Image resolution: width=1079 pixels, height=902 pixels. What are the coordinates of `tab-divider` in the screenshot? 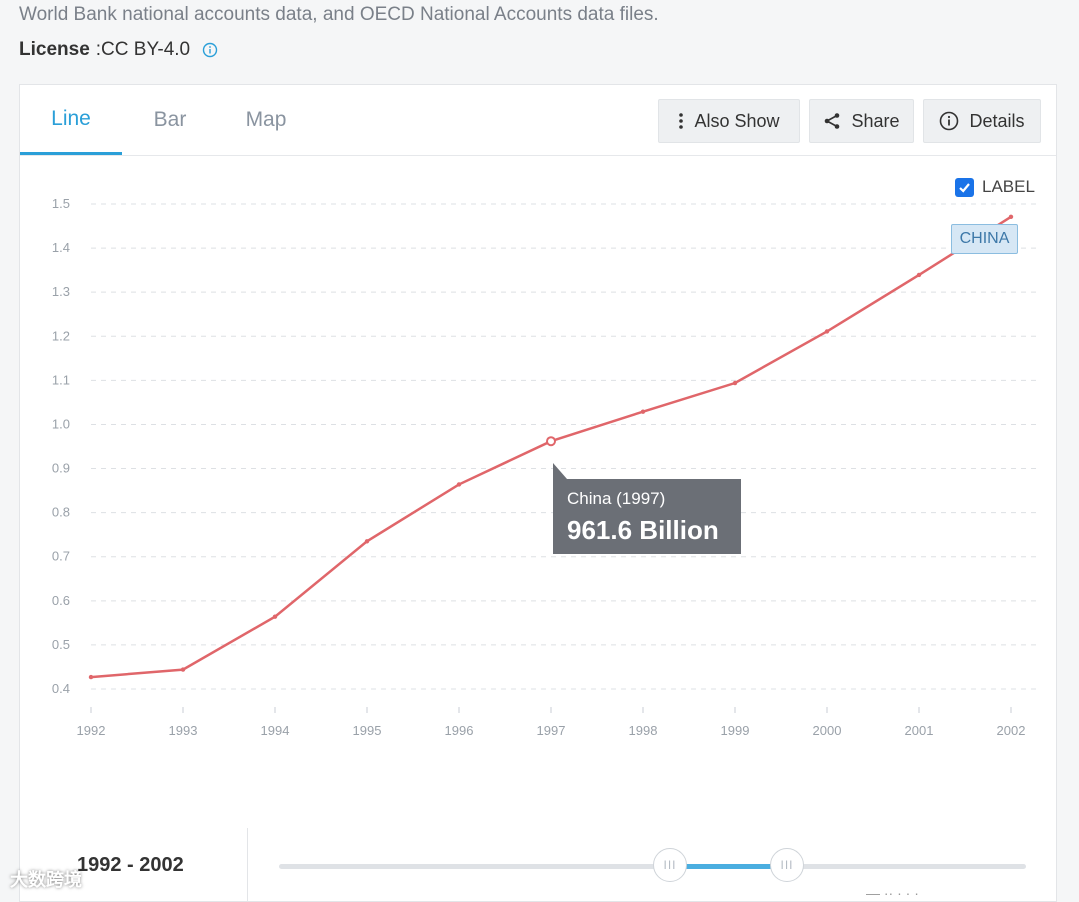 It's located at (538, 155).